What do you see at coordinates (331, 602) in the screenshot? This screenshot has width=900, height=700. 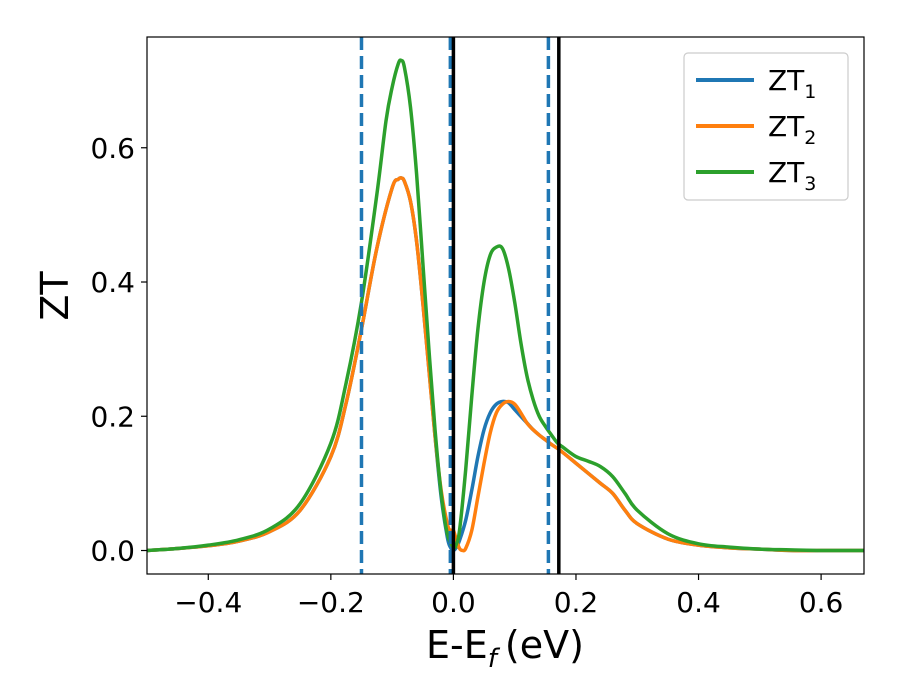 I see `x-tick-label: −0.2` at bounding box center [331, 602].